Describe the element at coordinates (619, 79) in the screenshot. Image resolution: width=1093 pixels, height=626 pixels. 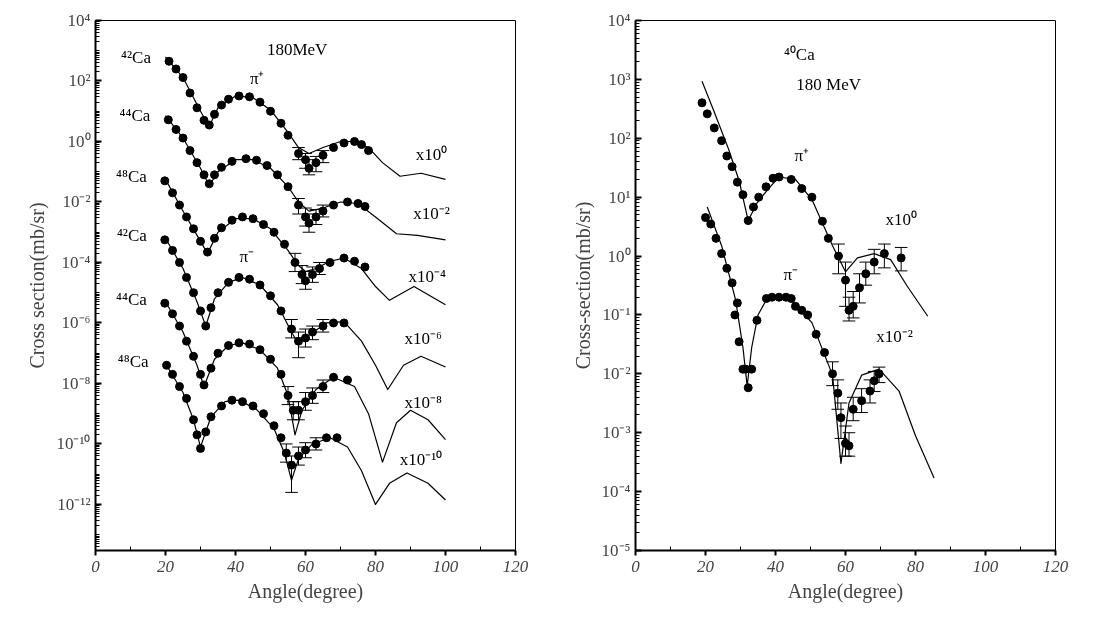
I see `y-tick-label: 10³` at that location.